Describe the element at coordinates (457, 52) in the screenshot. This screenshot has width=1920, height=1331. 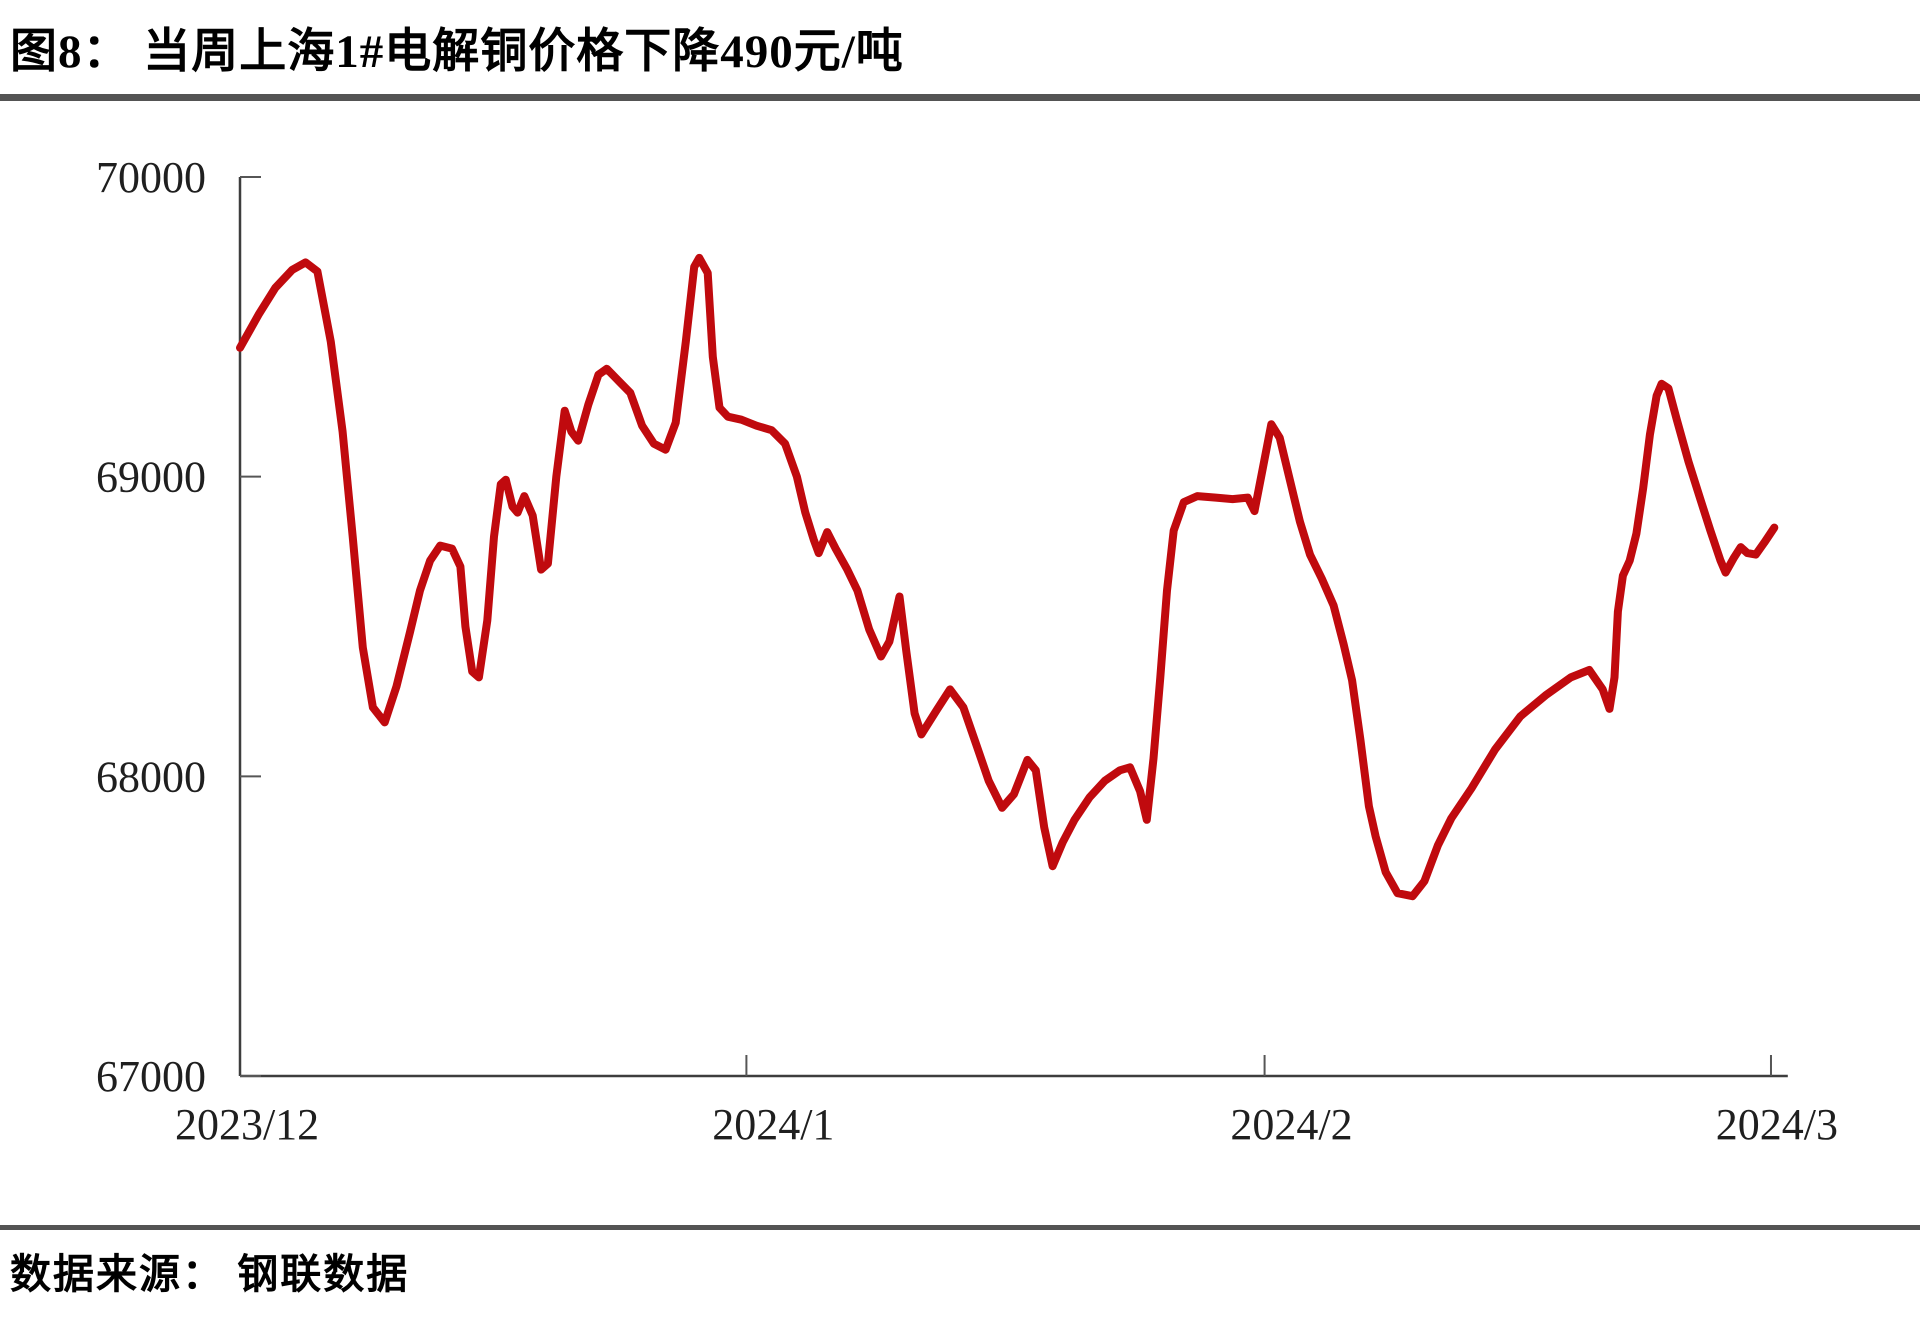
I see `figure-title: 图8： 当周上海1#电解铜价格下降490元/吨` at that location.